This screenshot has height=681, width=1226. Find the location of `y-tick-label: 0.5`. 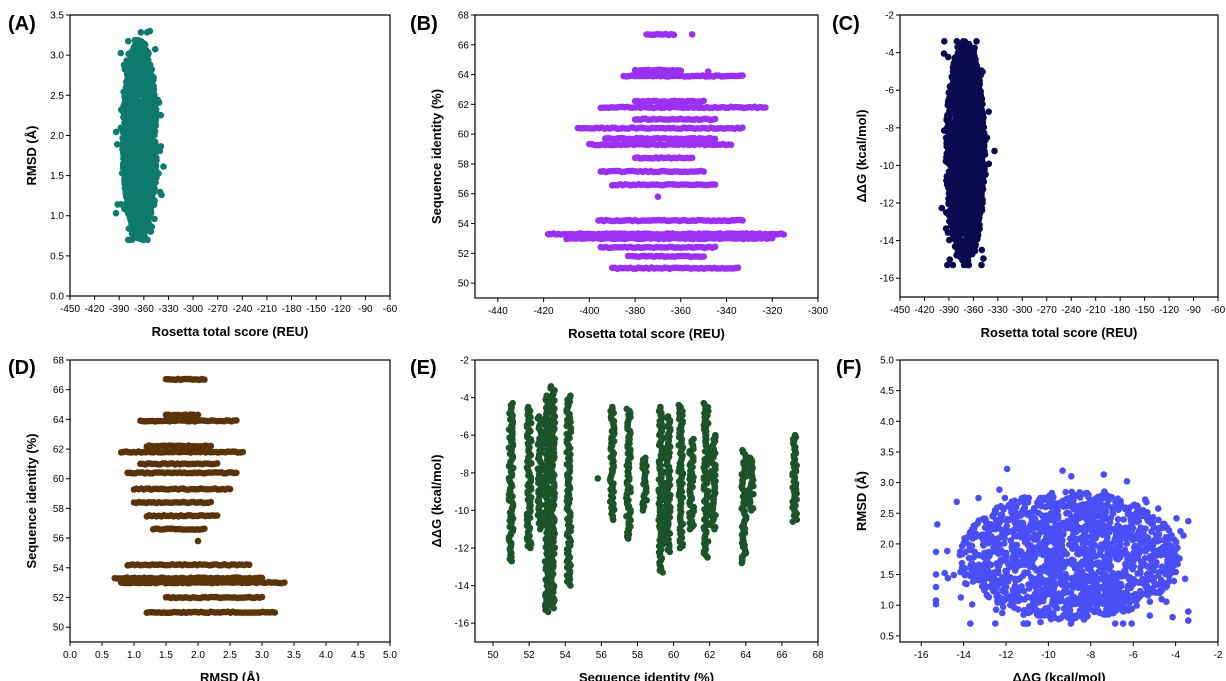

y-tick-label: 0.5 is located at coordinates (57, 256).